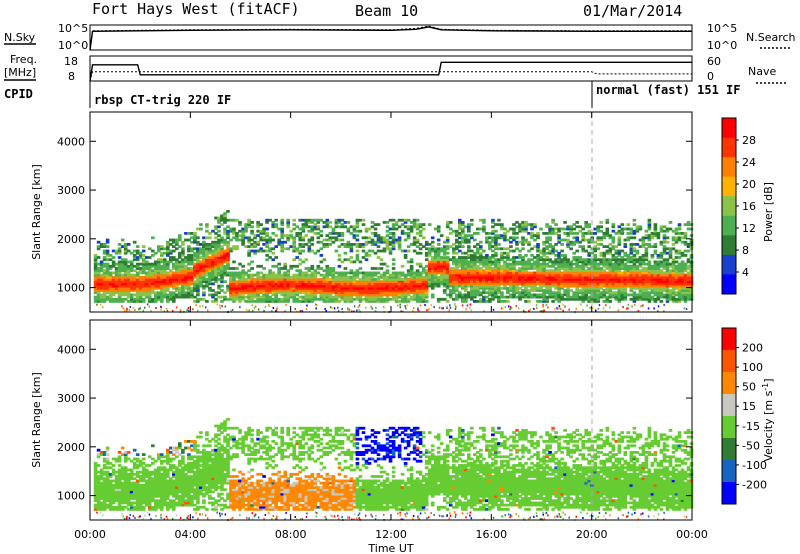  I want to click on noise-tick-bottom-left: 10^0, so click(73, 45).